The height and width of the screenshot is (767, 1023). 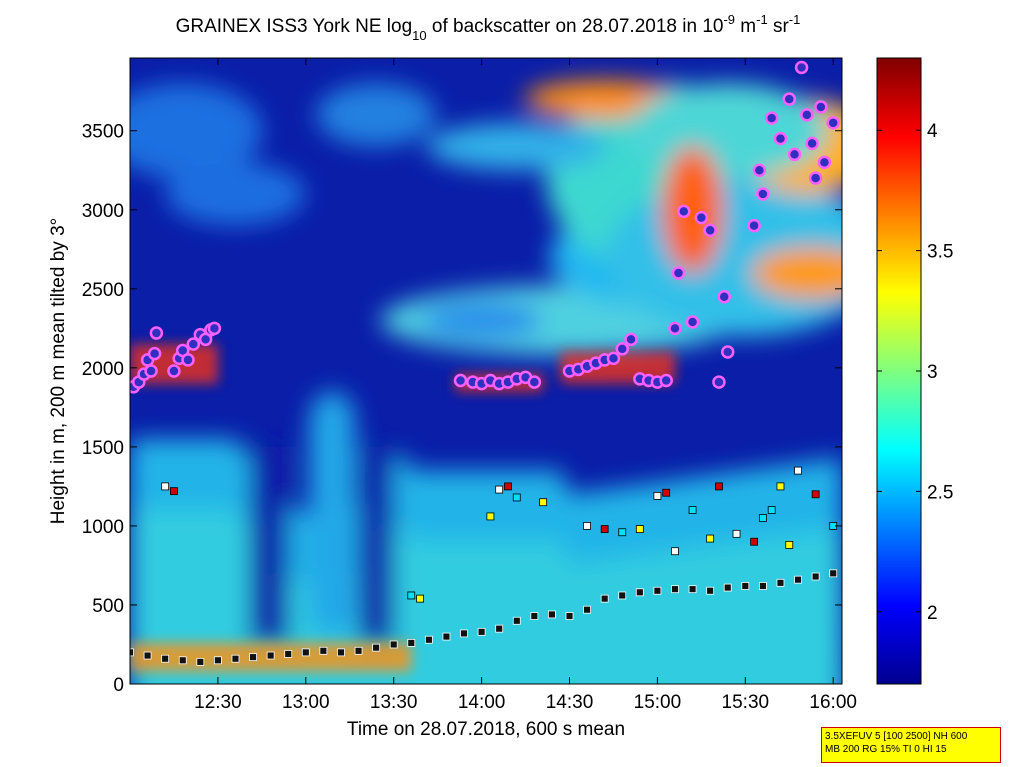 What do you see at coordinates (269, 545) in the screenshot?
I see `clear-column` at bounding box center [269, 545].